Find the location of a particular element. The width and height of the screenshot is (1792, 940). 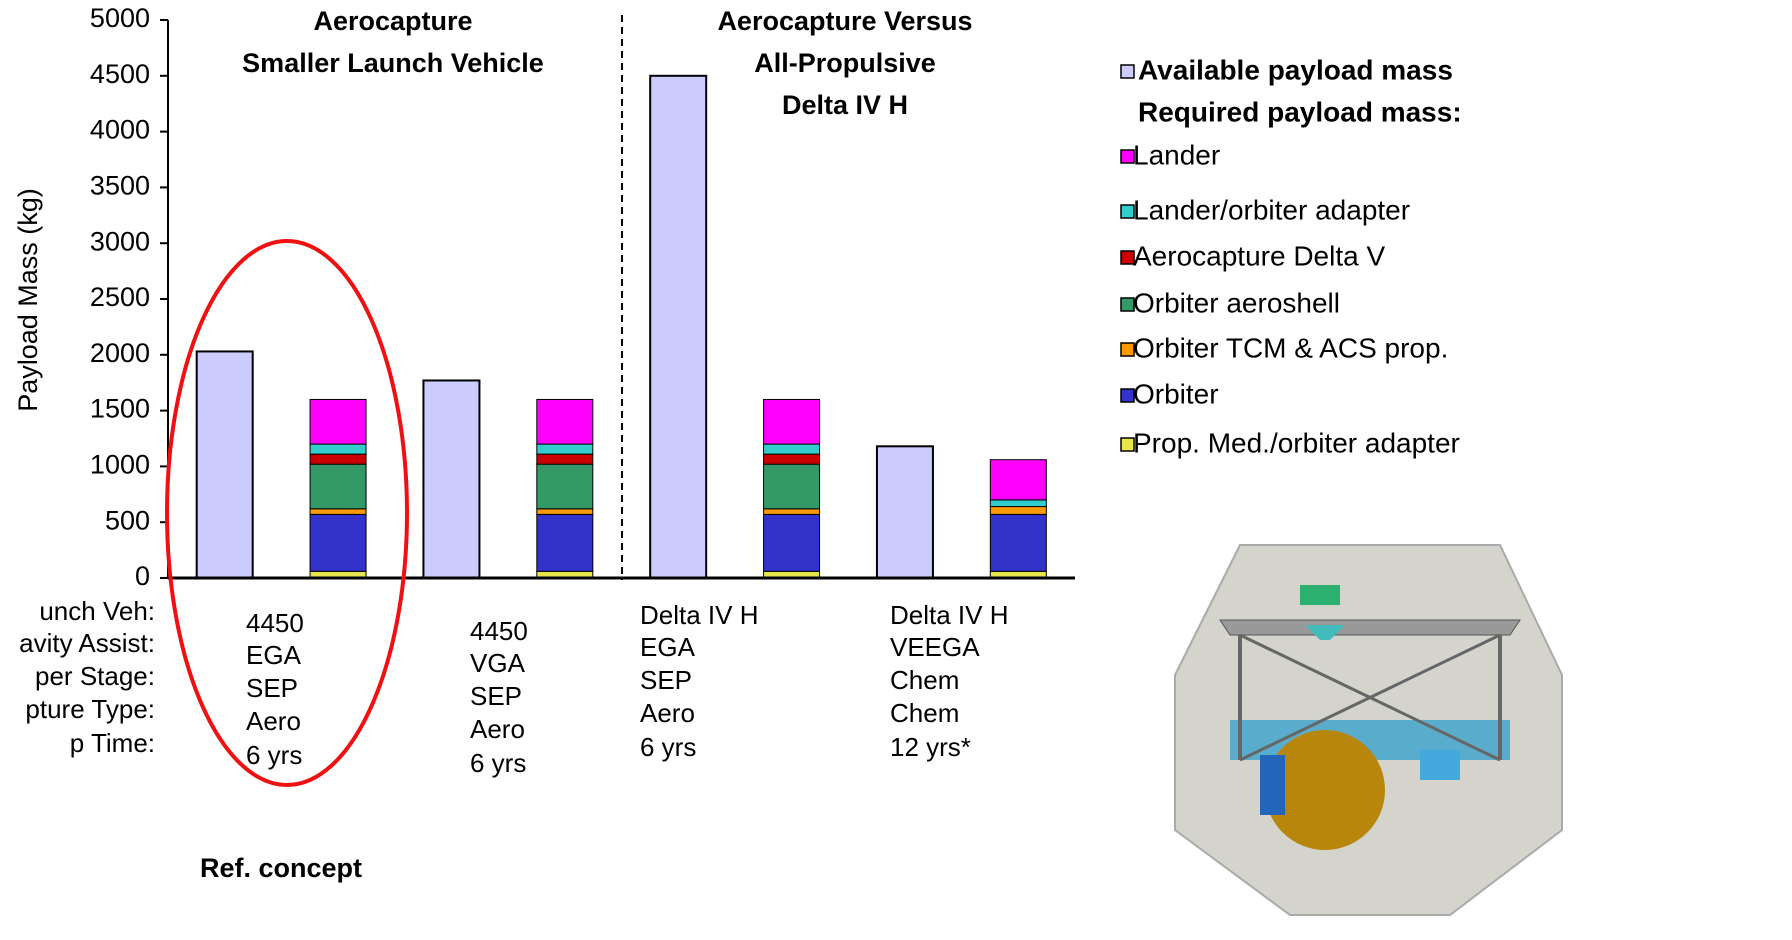

config-row-label: per Stage: is located at coordinates (95, 676).